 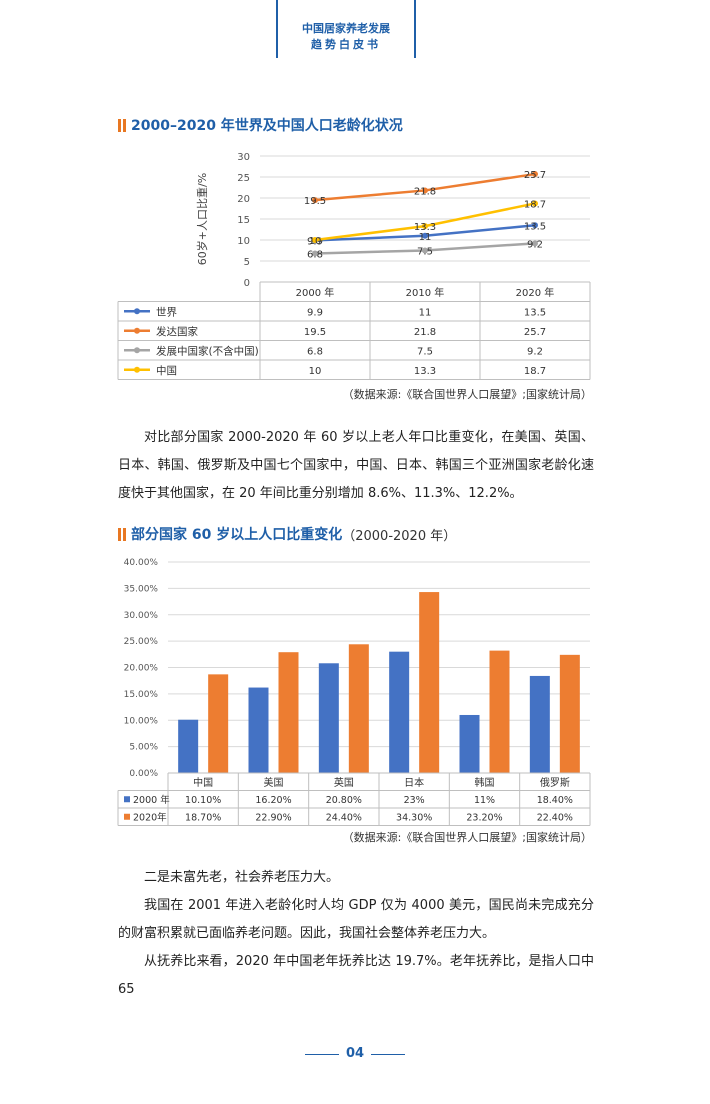 What do you see at coordinates (203, 782) in the screenshot?
I see `x-category-label: 中国` at bounding box center [203, 782].